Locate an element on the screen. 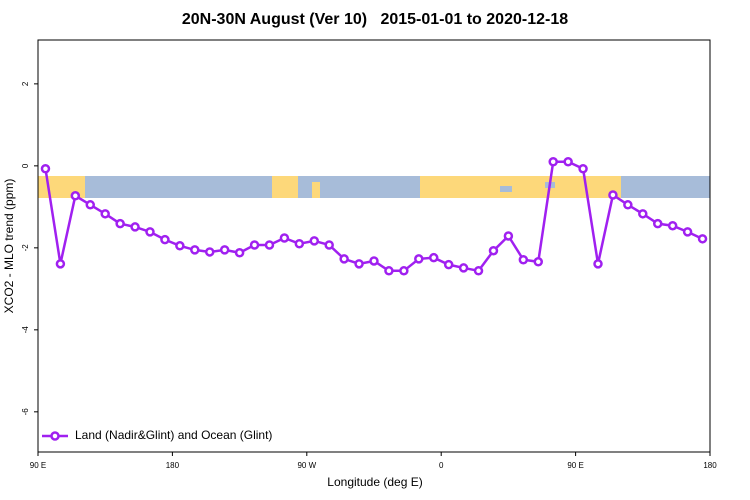  legend-label: Land (Nadir&Glint) and Ocean (Glint) is located at coordinates (173, 435).